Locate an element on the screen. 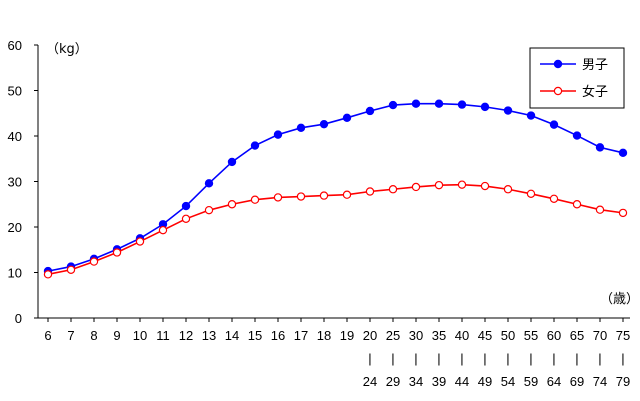 This screenshot has width=640, height=401. y-axis-ticks: 0 10 20 30 40 50 60 is located at coordinates (23, 182).